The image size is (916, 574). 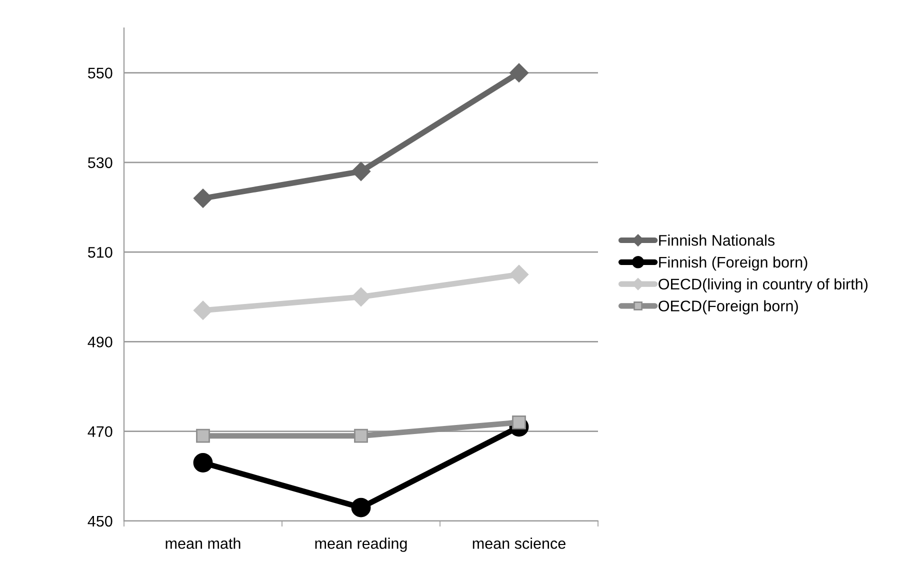 What do you see at coordinates (100, 252) in the screenshot?
I see `y-tick-label: 510` at bounding box center [100, 252].